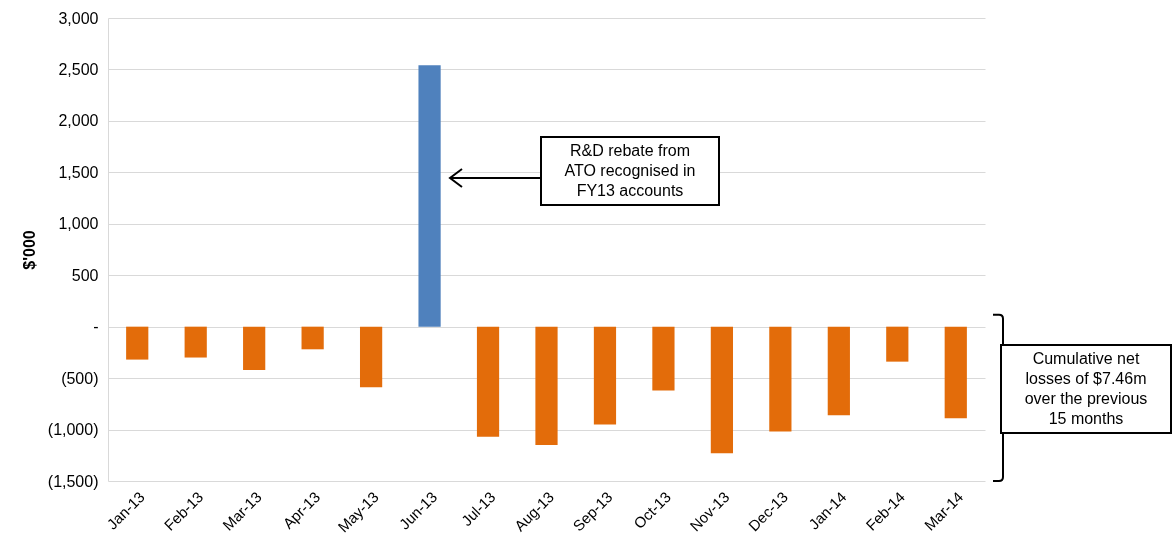  What do you see at coordinates (73, 481) in the screenshot?
I see `y-tick-label: (1,500)` at bounding box center [73, 481].